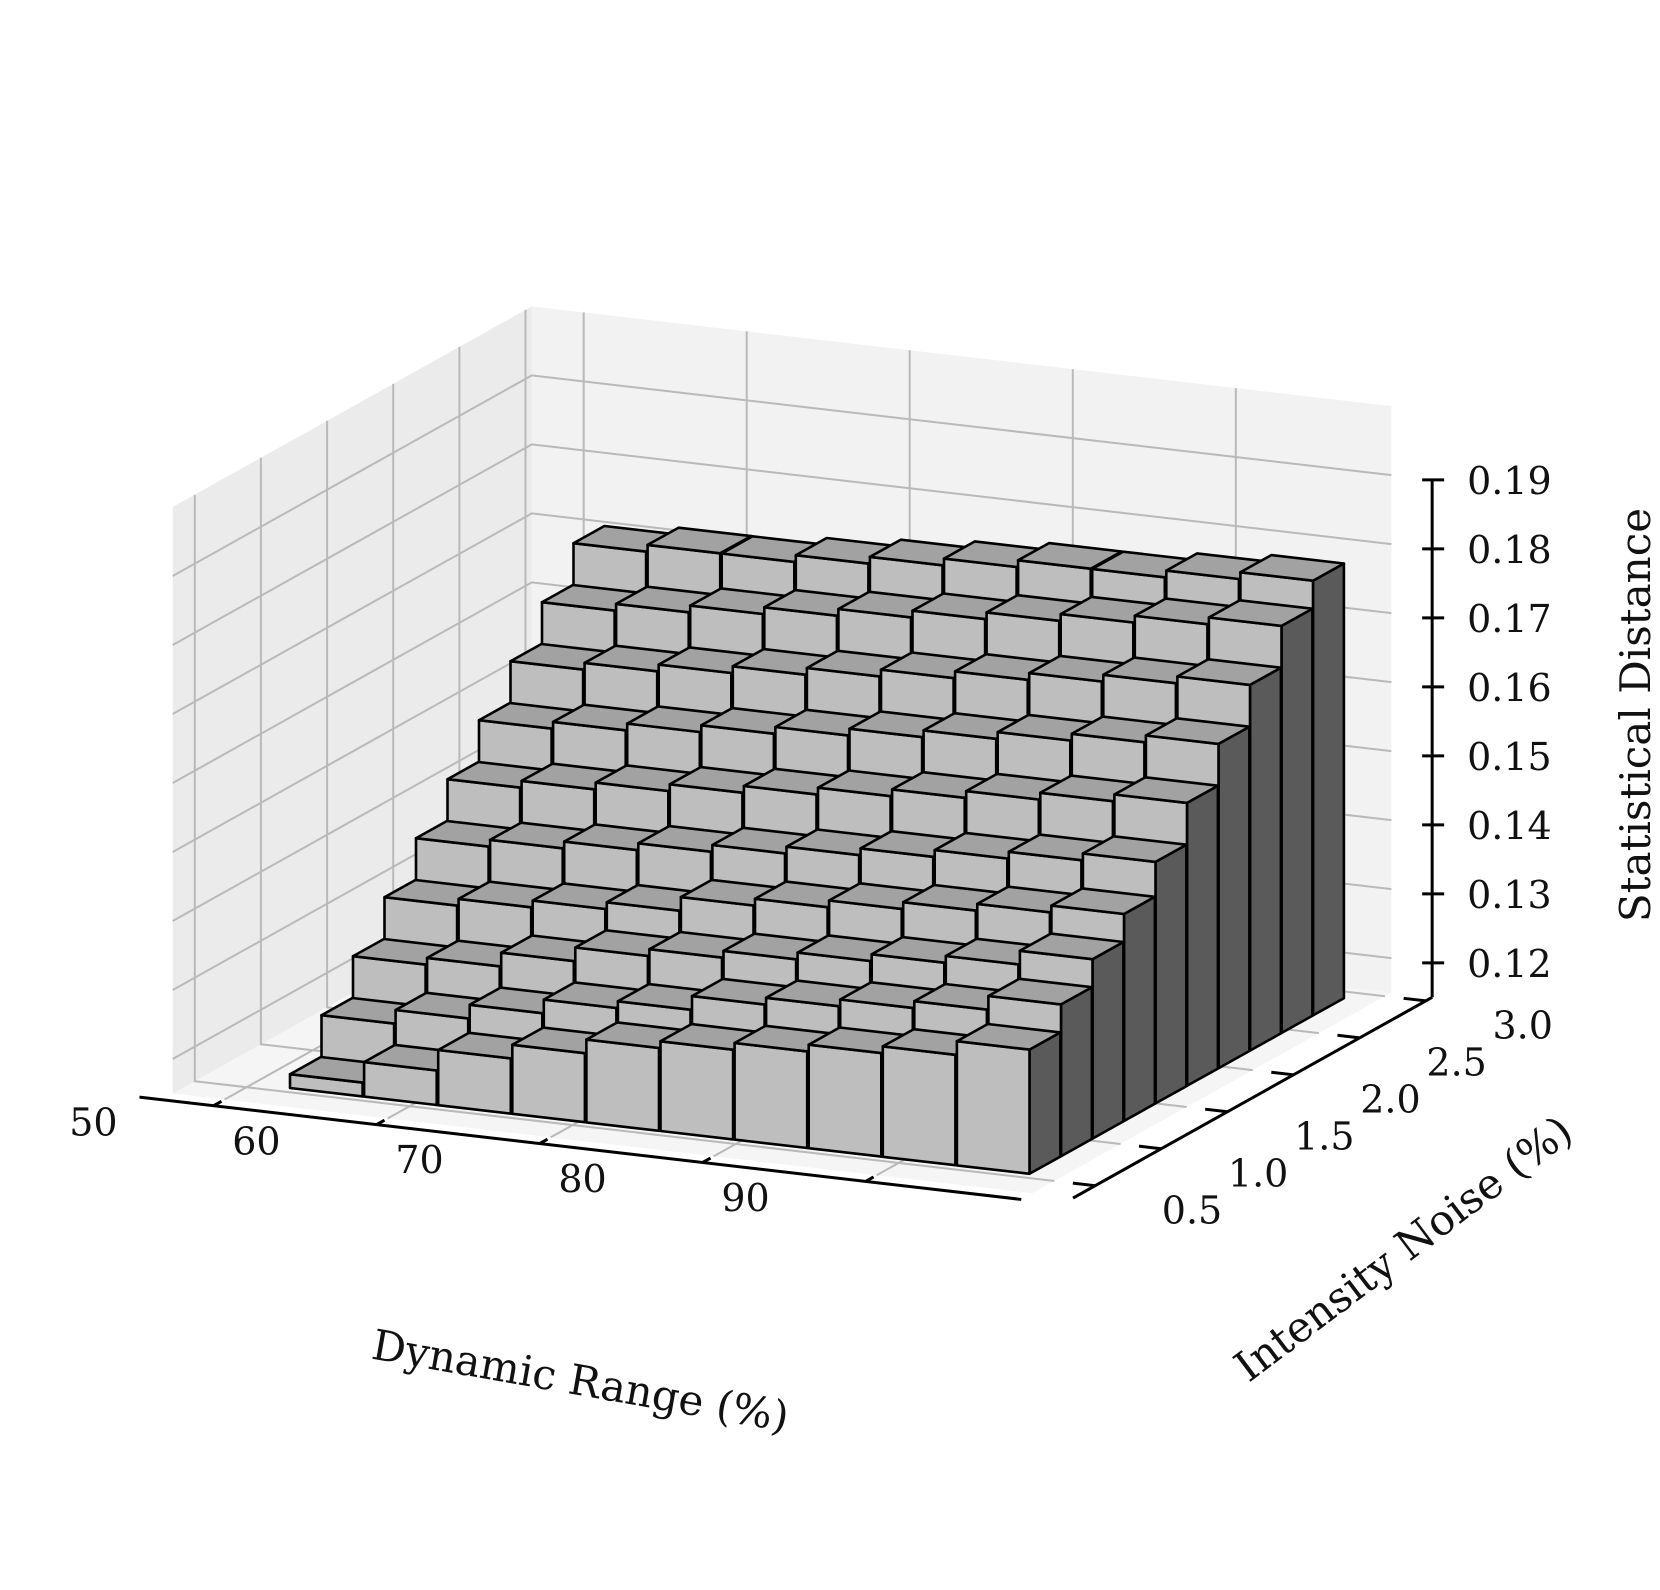 This screenshot has width=1660, height=1590. What do you see at coordinates (580, 1148) in the screenshot?
I see `x-axis-line` at bounding box center [580, 1148].